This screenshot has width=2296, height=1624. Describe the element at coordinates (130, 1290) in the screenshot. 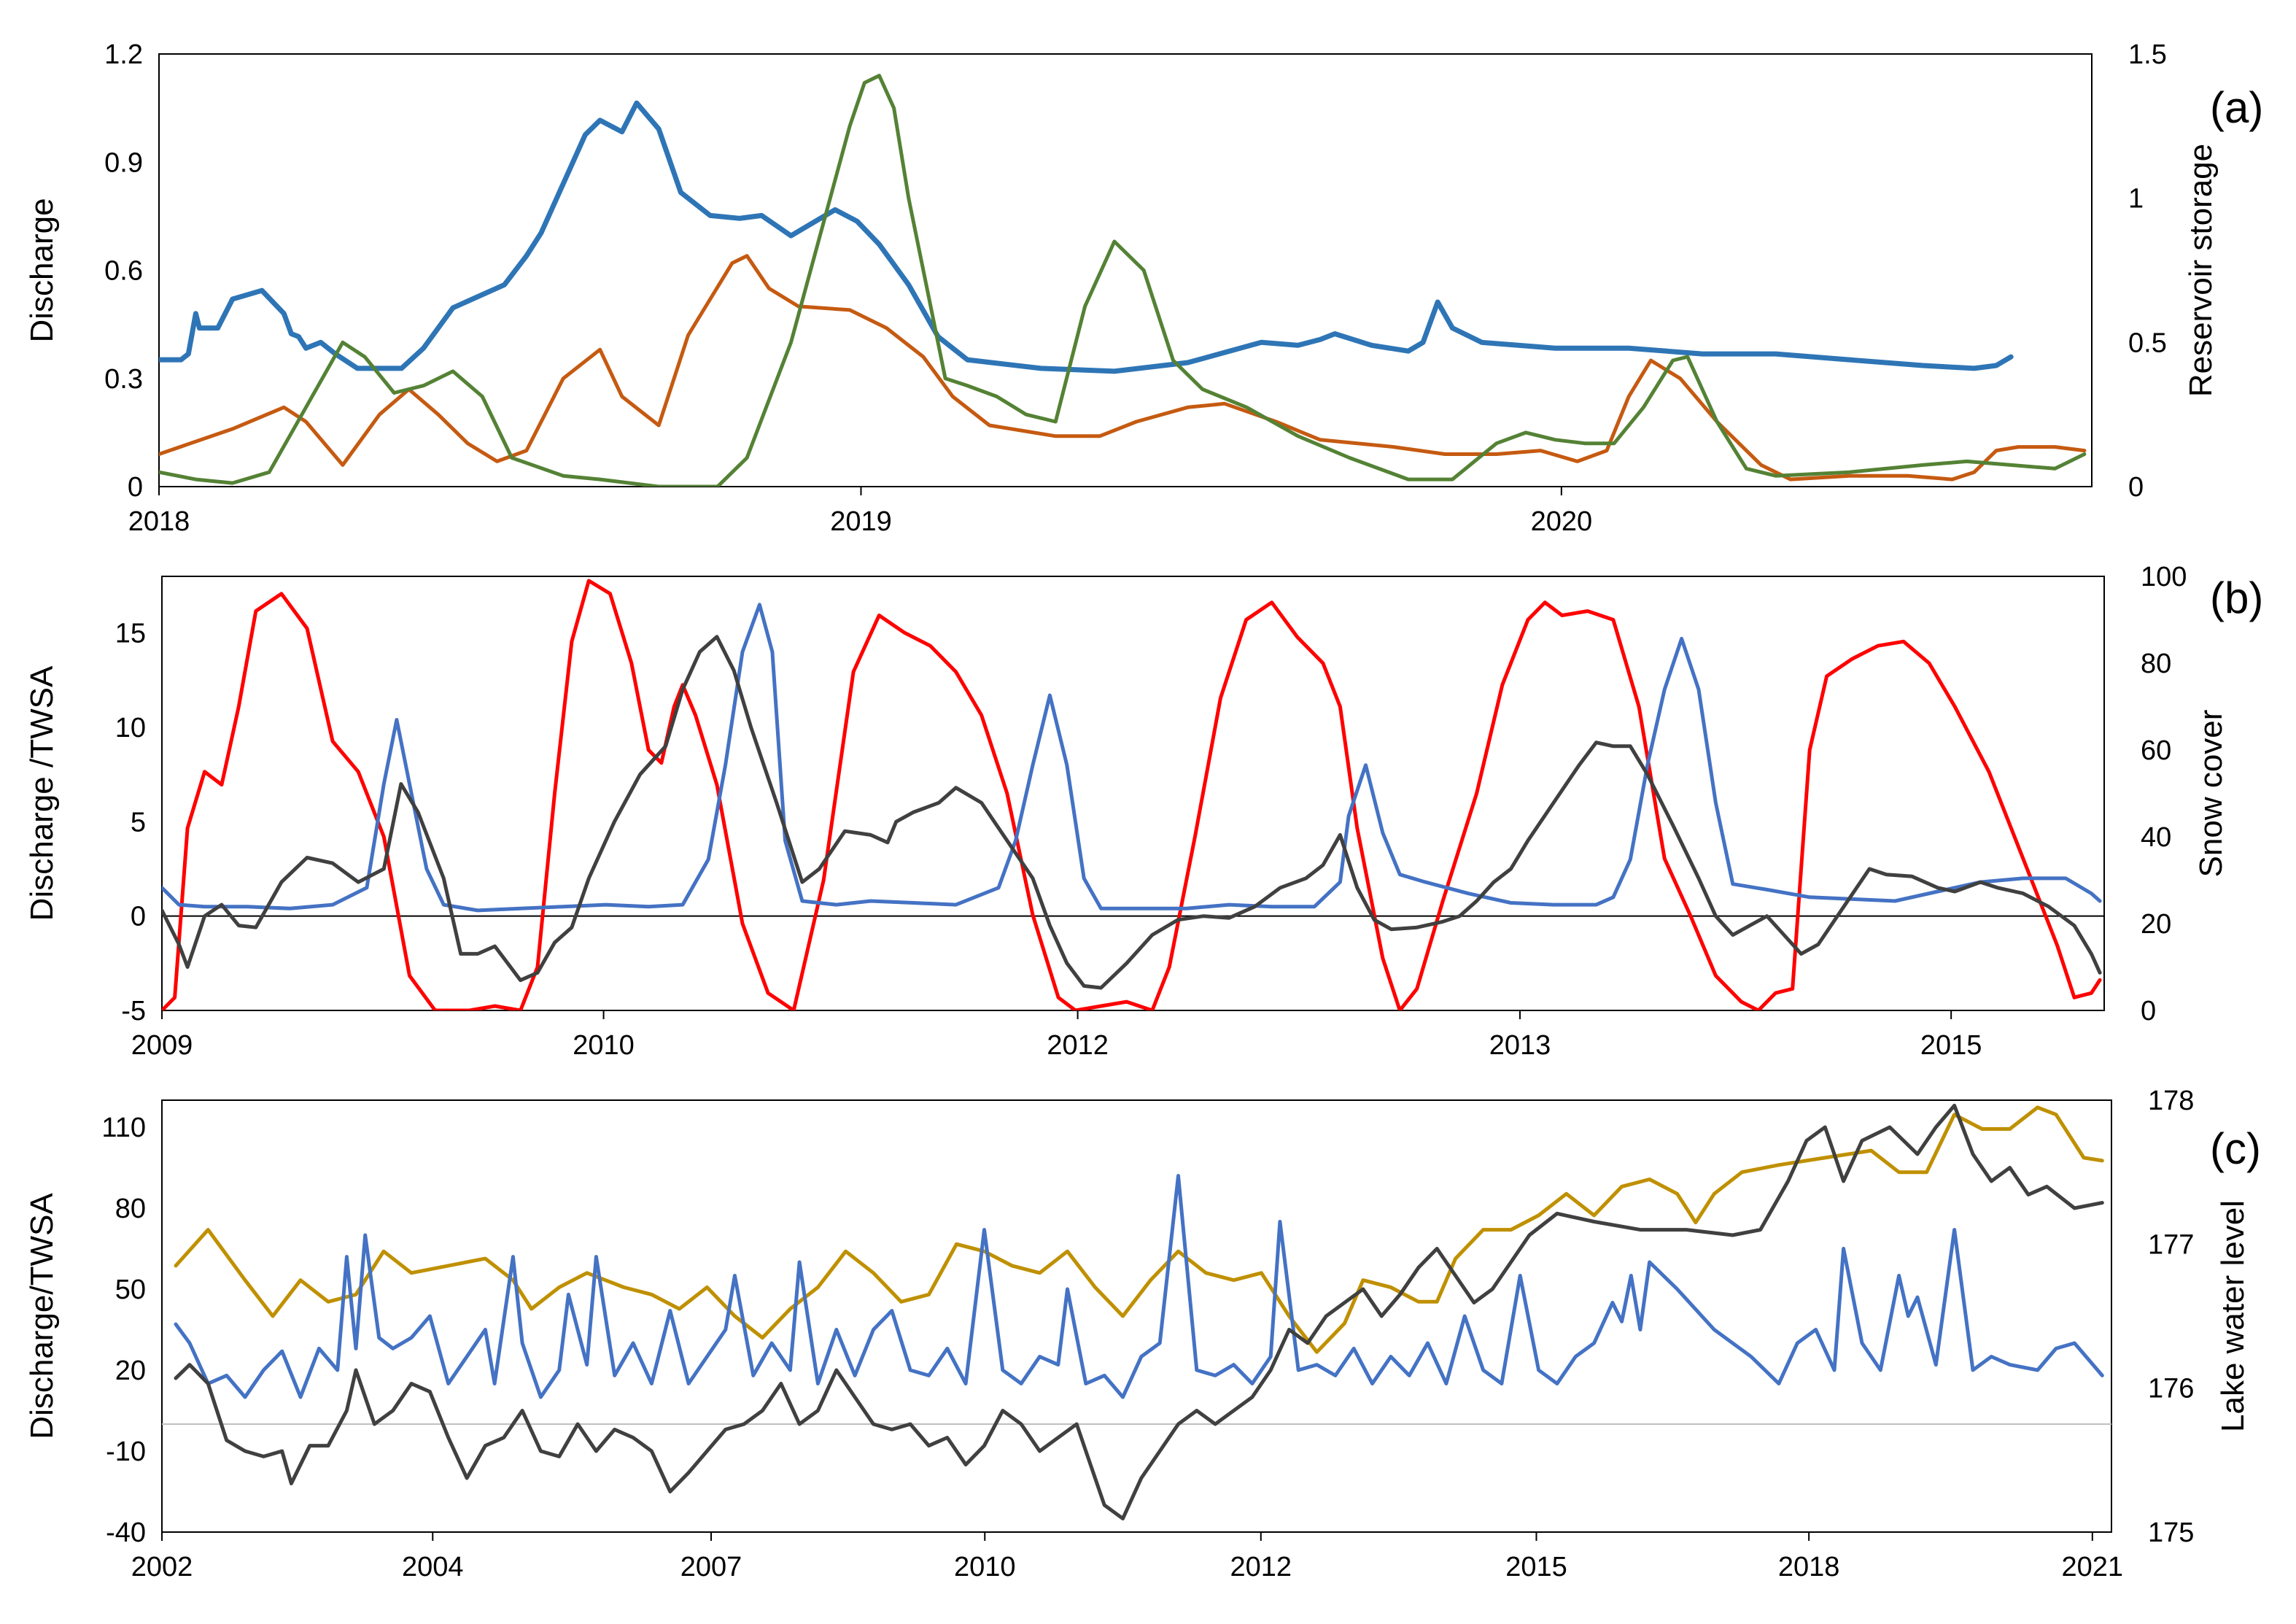

I see `y-tick-label: 50` at that location.